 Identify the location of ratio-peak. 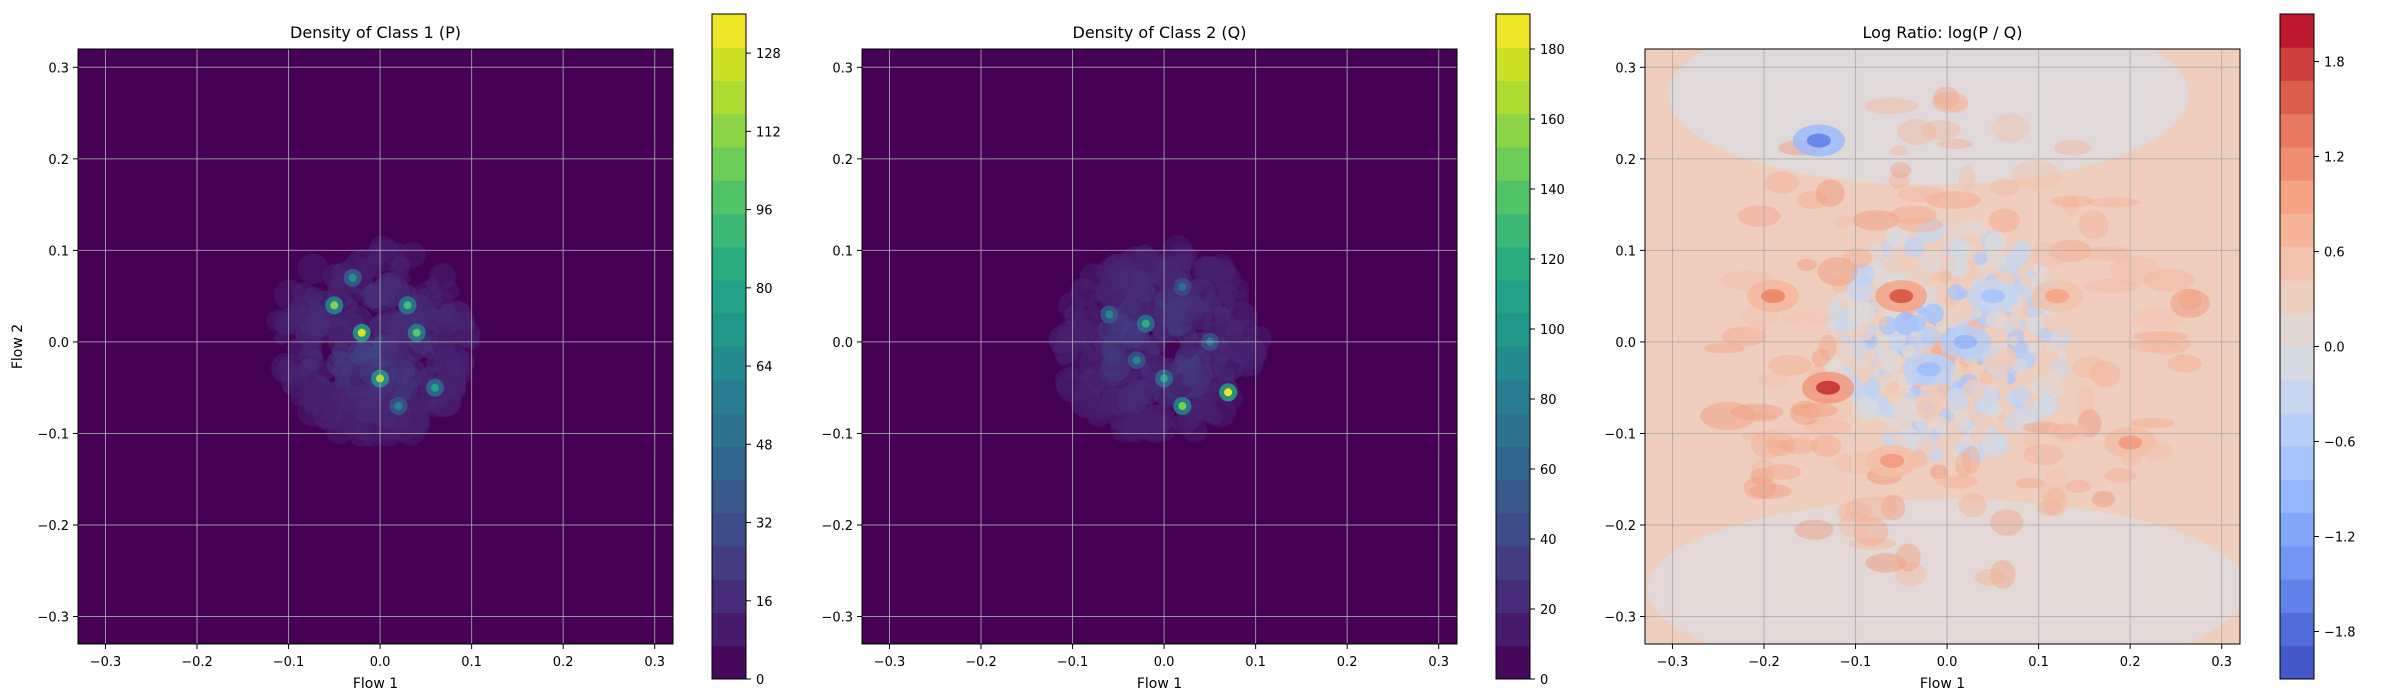
(1828, 387).